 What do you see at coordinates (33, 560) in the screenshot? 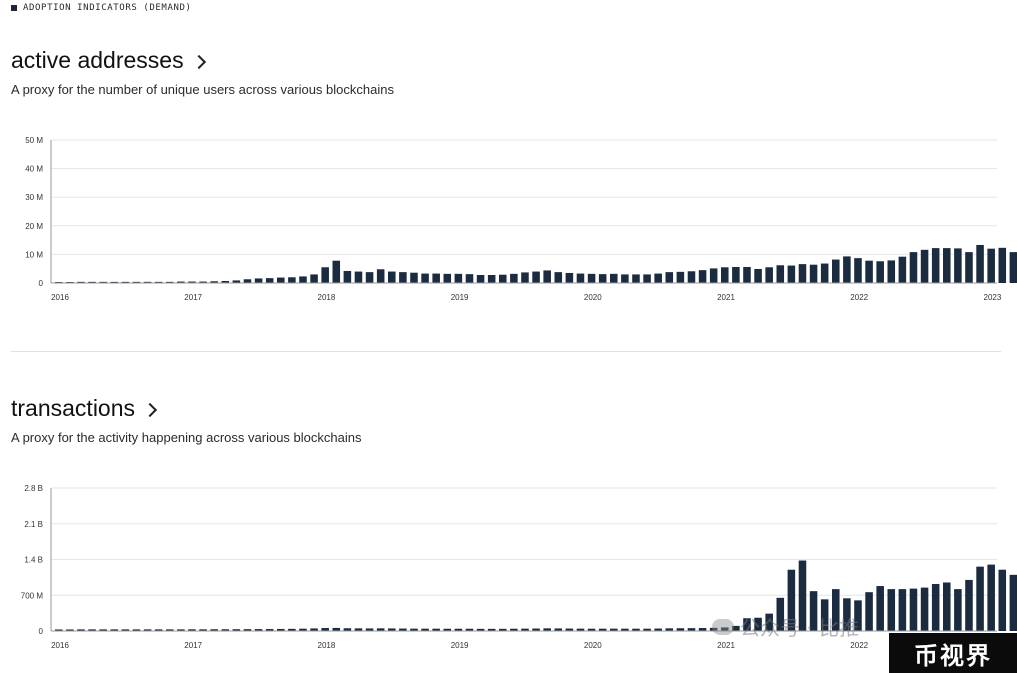
I see `y-tick-label: 1.4 B` at bounding box center [33, 560].